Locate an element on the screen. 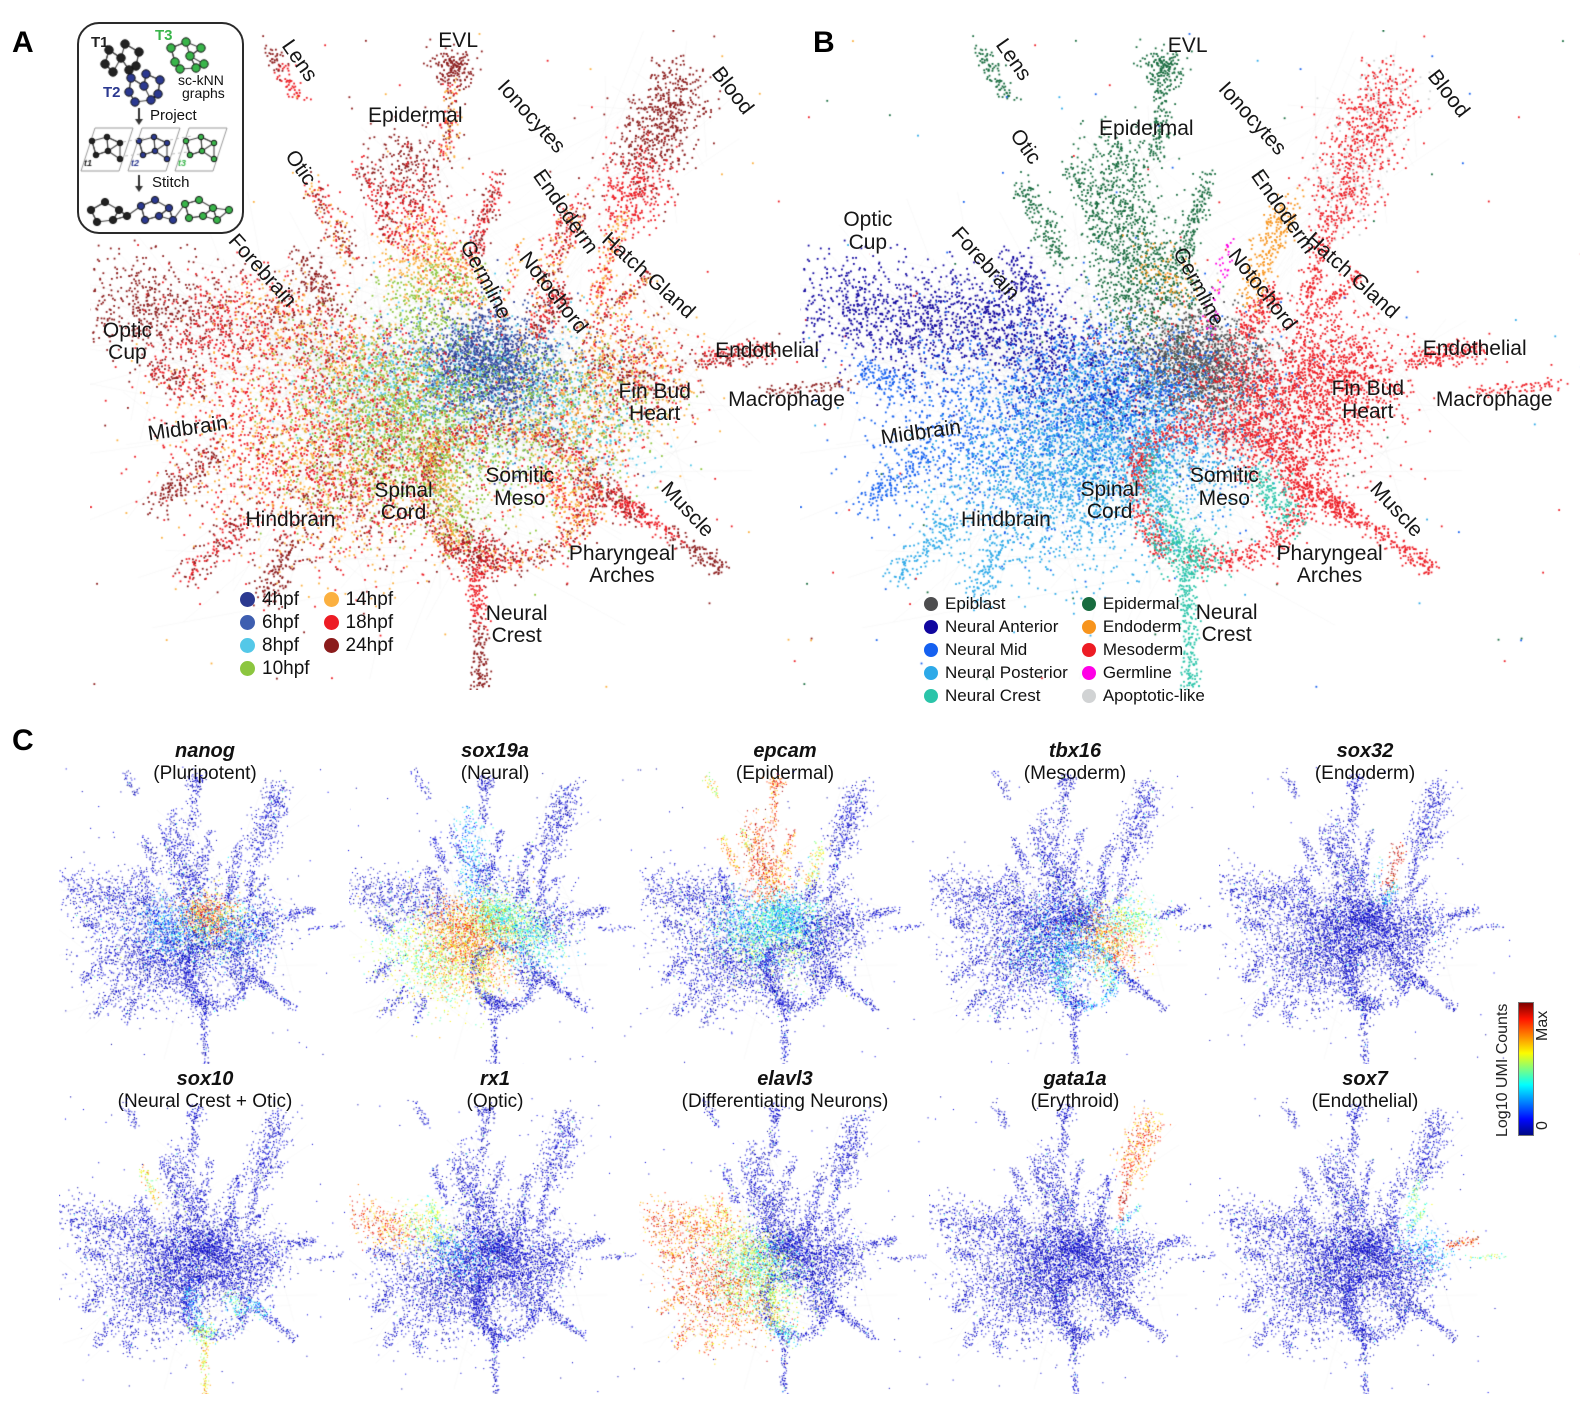  legend-label: Apoptotic-like is located at coordinates (1153, 695).